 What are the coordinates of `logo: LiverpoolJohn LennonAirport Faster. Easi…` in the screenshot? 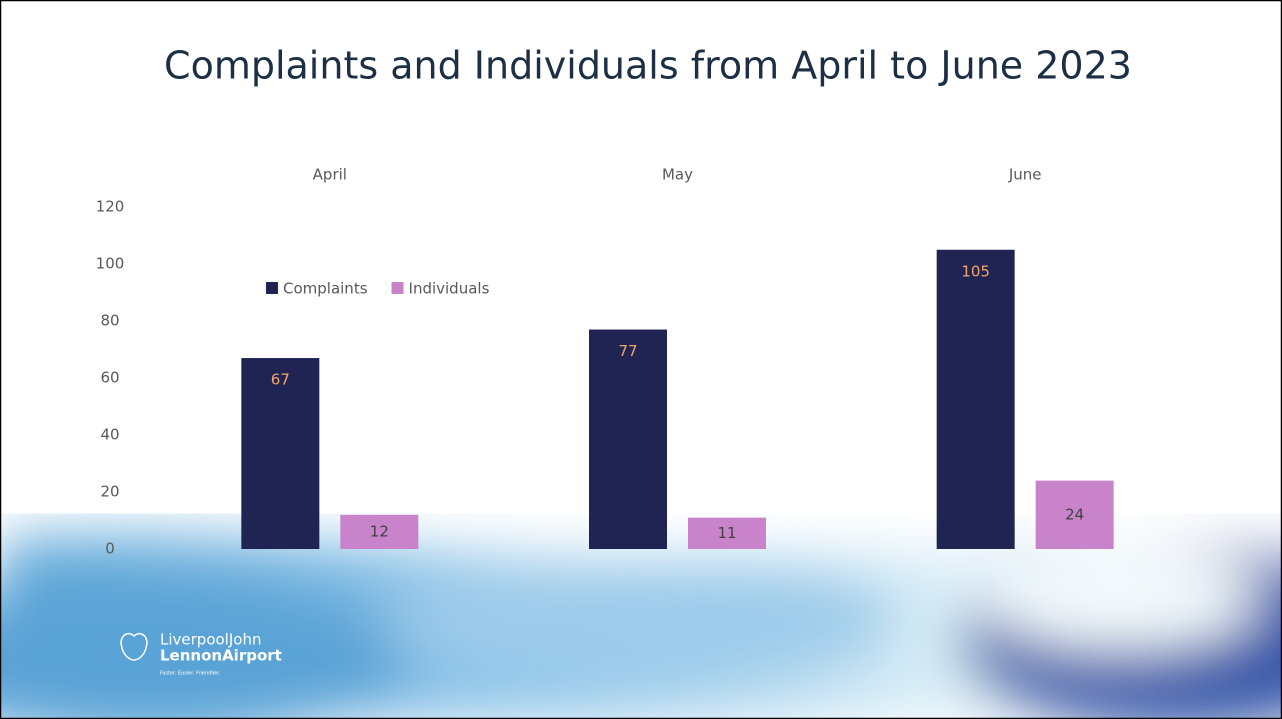 It's located at (201, 654).